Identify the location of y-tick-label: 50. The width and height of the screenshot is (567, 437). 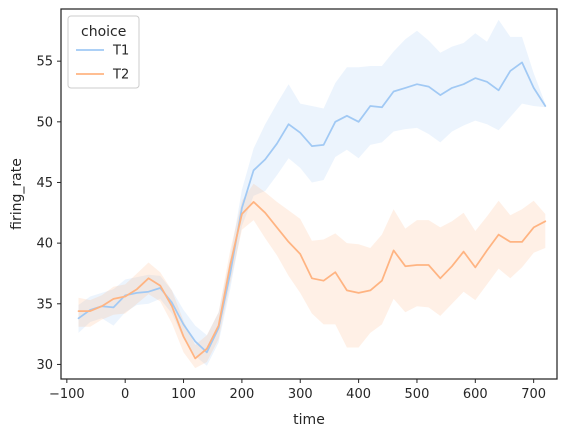
(44, 122).